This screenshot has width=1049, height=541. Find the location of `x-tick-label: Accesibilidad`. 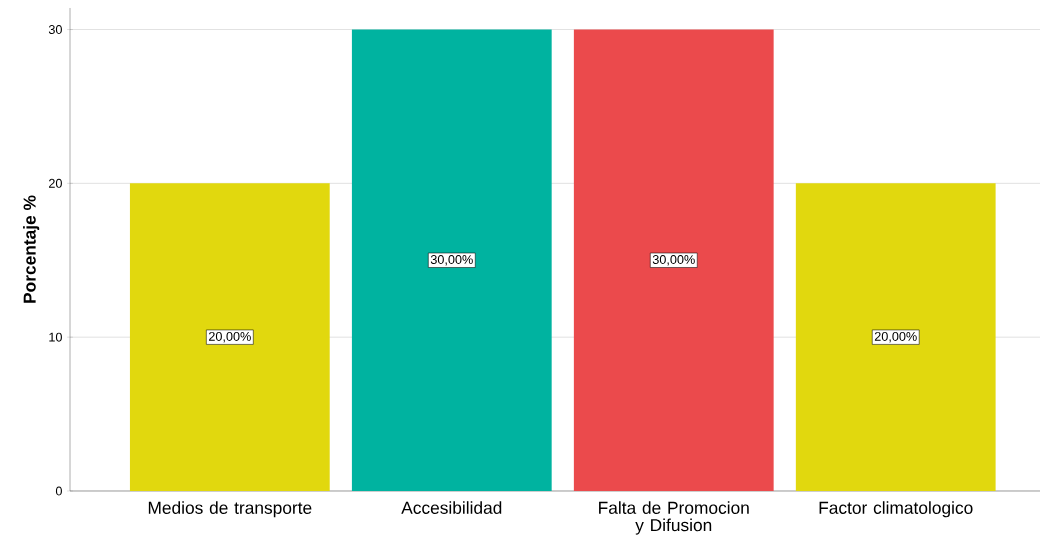

x-tick-label: Accesibilidad is located at coordinates (451, 507).